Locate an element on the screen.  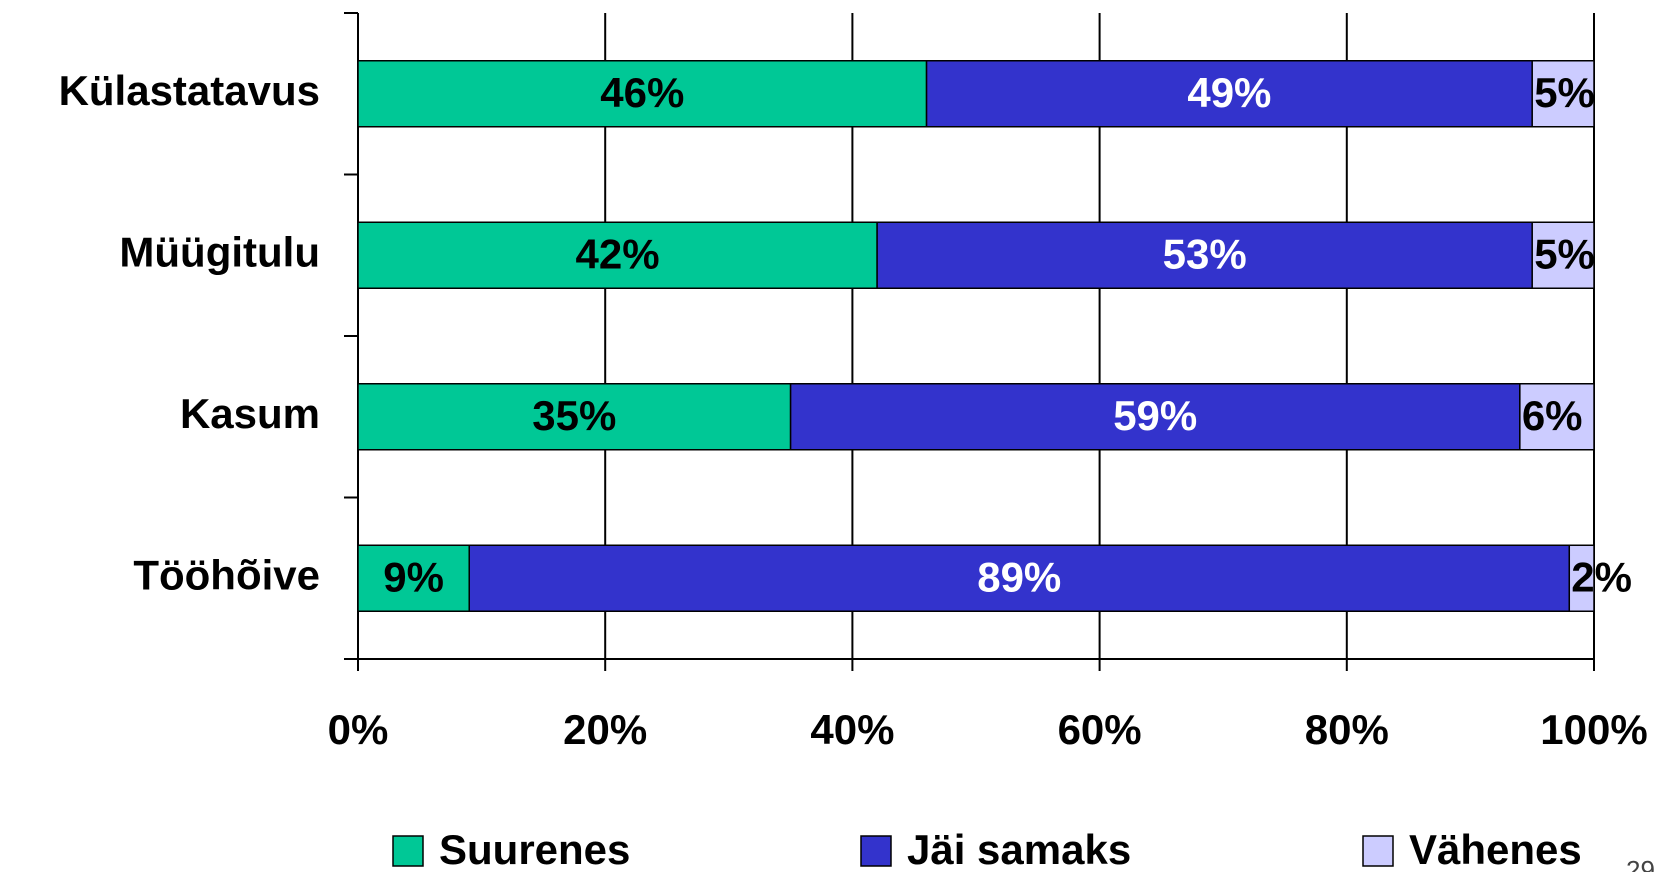
data-label: 49% is located at coordinates (1229, 92).